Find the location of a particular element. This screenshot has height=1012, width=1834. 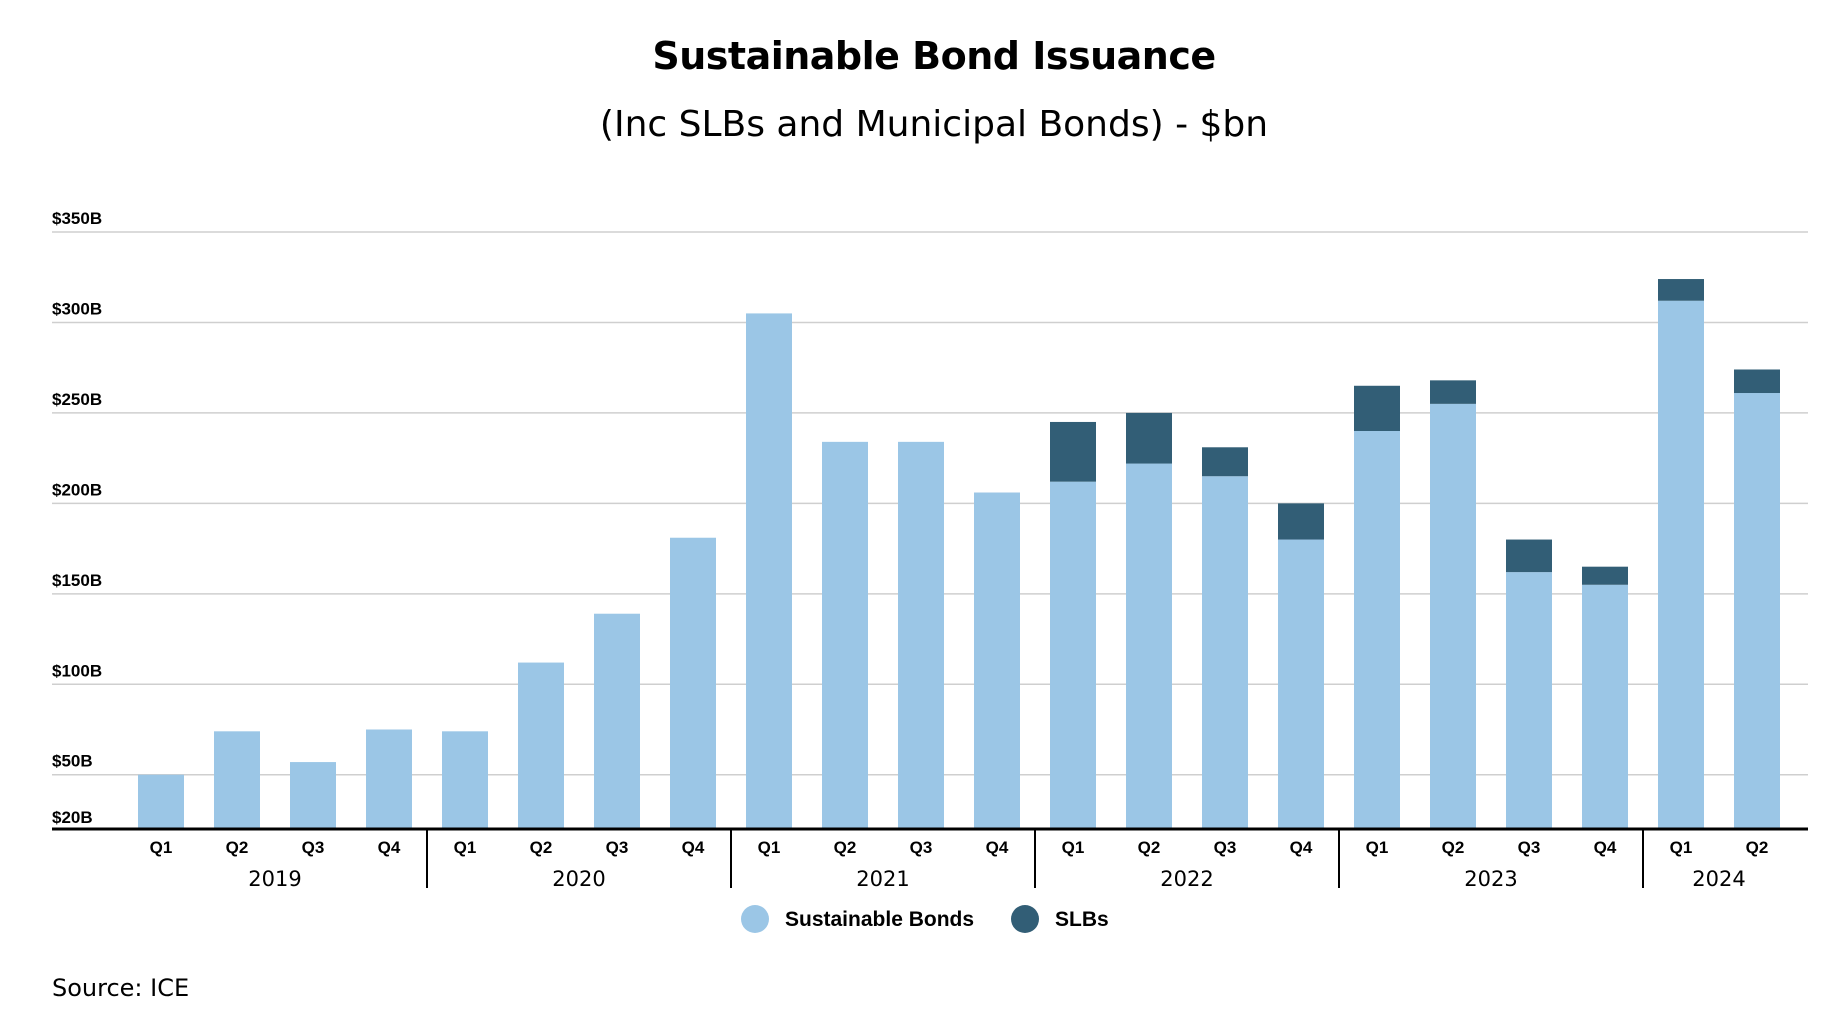

y-axis-tick-labels: $20B $50B $100B $150B $200B $250B $300B $350B is located at coordinates (77, 518).